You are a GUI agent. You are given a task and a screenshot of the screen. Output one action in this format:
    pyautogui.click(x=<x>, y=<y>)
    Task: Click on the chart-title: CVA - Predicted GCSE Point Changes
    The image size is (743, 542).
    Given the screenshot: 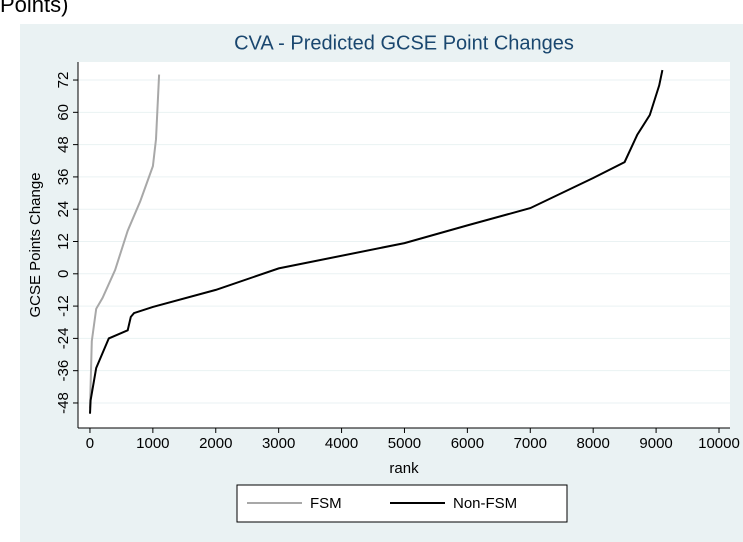 What is the action you would take?
    pyautogui.click(x=404, y=43)
    